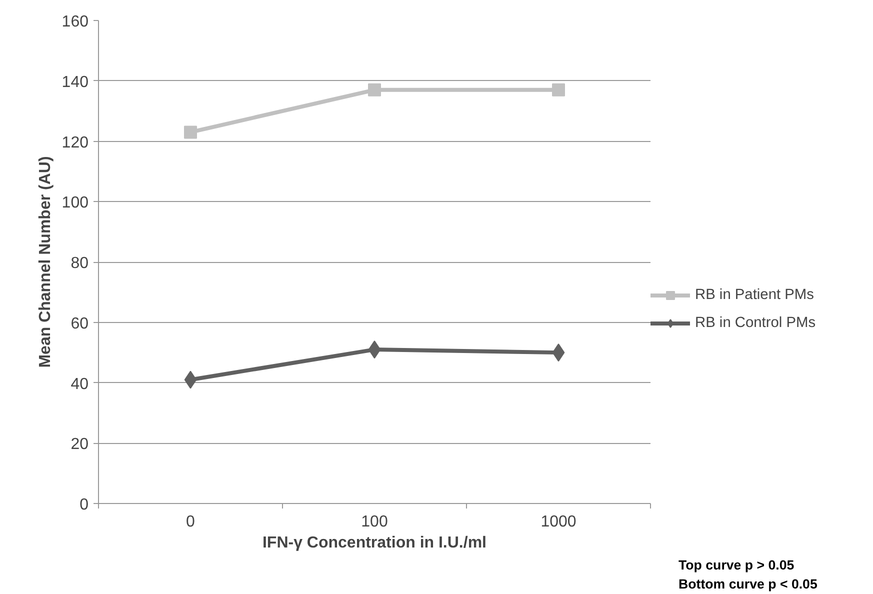 This screenshot has width=873, height=594. Describe the element at coordinates (45, 262) in the screenshot. I see `y-axis-title: Mean Channel Number (AU)` at that location.